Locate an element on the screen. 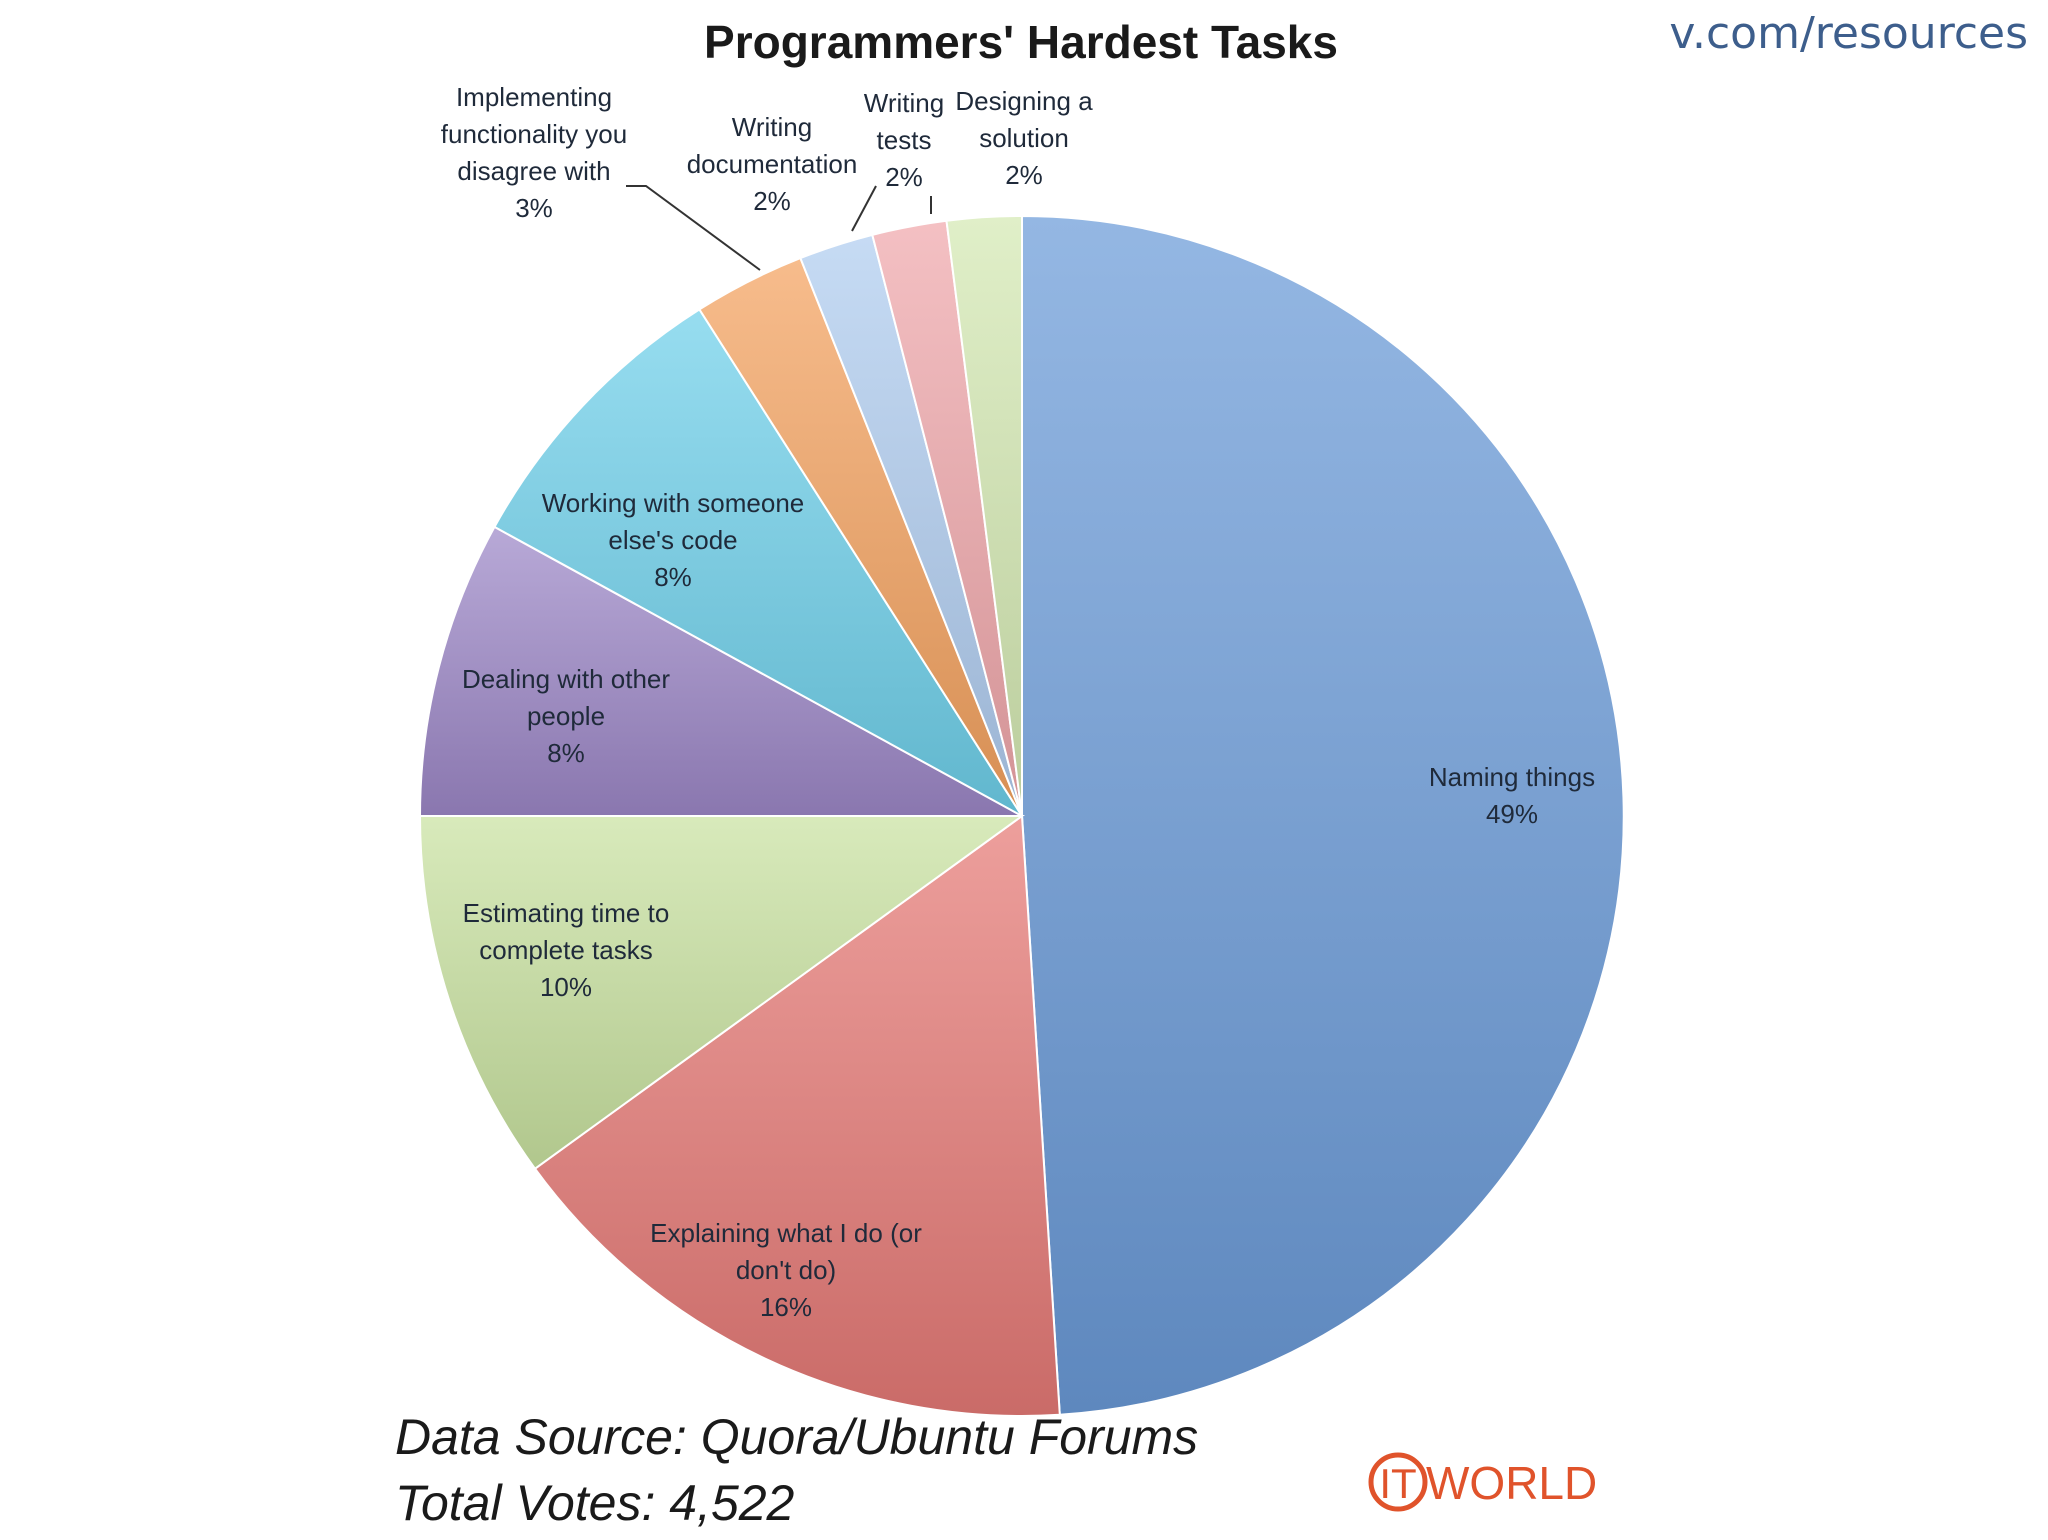 The image size is (2048, 1540). slice-label: Explaining what I do (or don't do) 16% is located at coordinates (786, 1270).